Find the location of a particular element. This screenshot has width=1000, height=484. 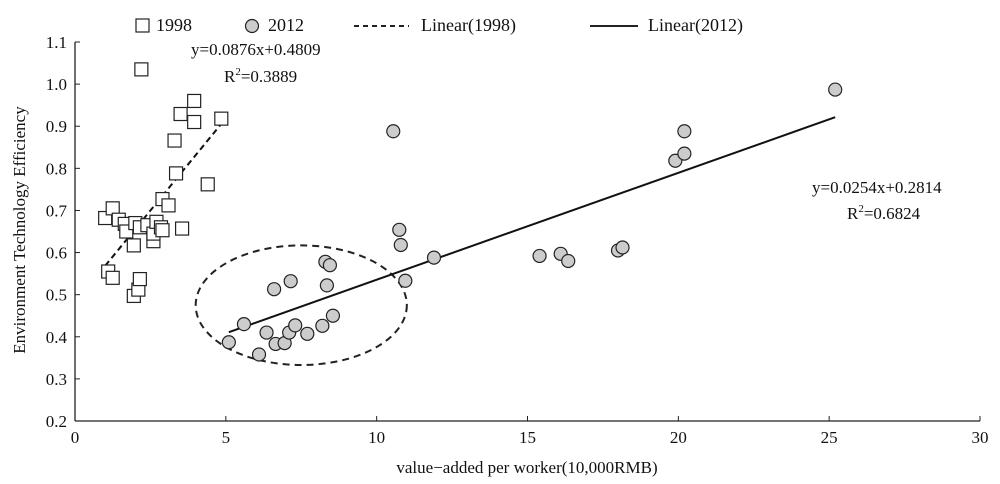

legend: 1998 2012 Linear(1998) Linear(2012) is located at coordinates (439, 25).